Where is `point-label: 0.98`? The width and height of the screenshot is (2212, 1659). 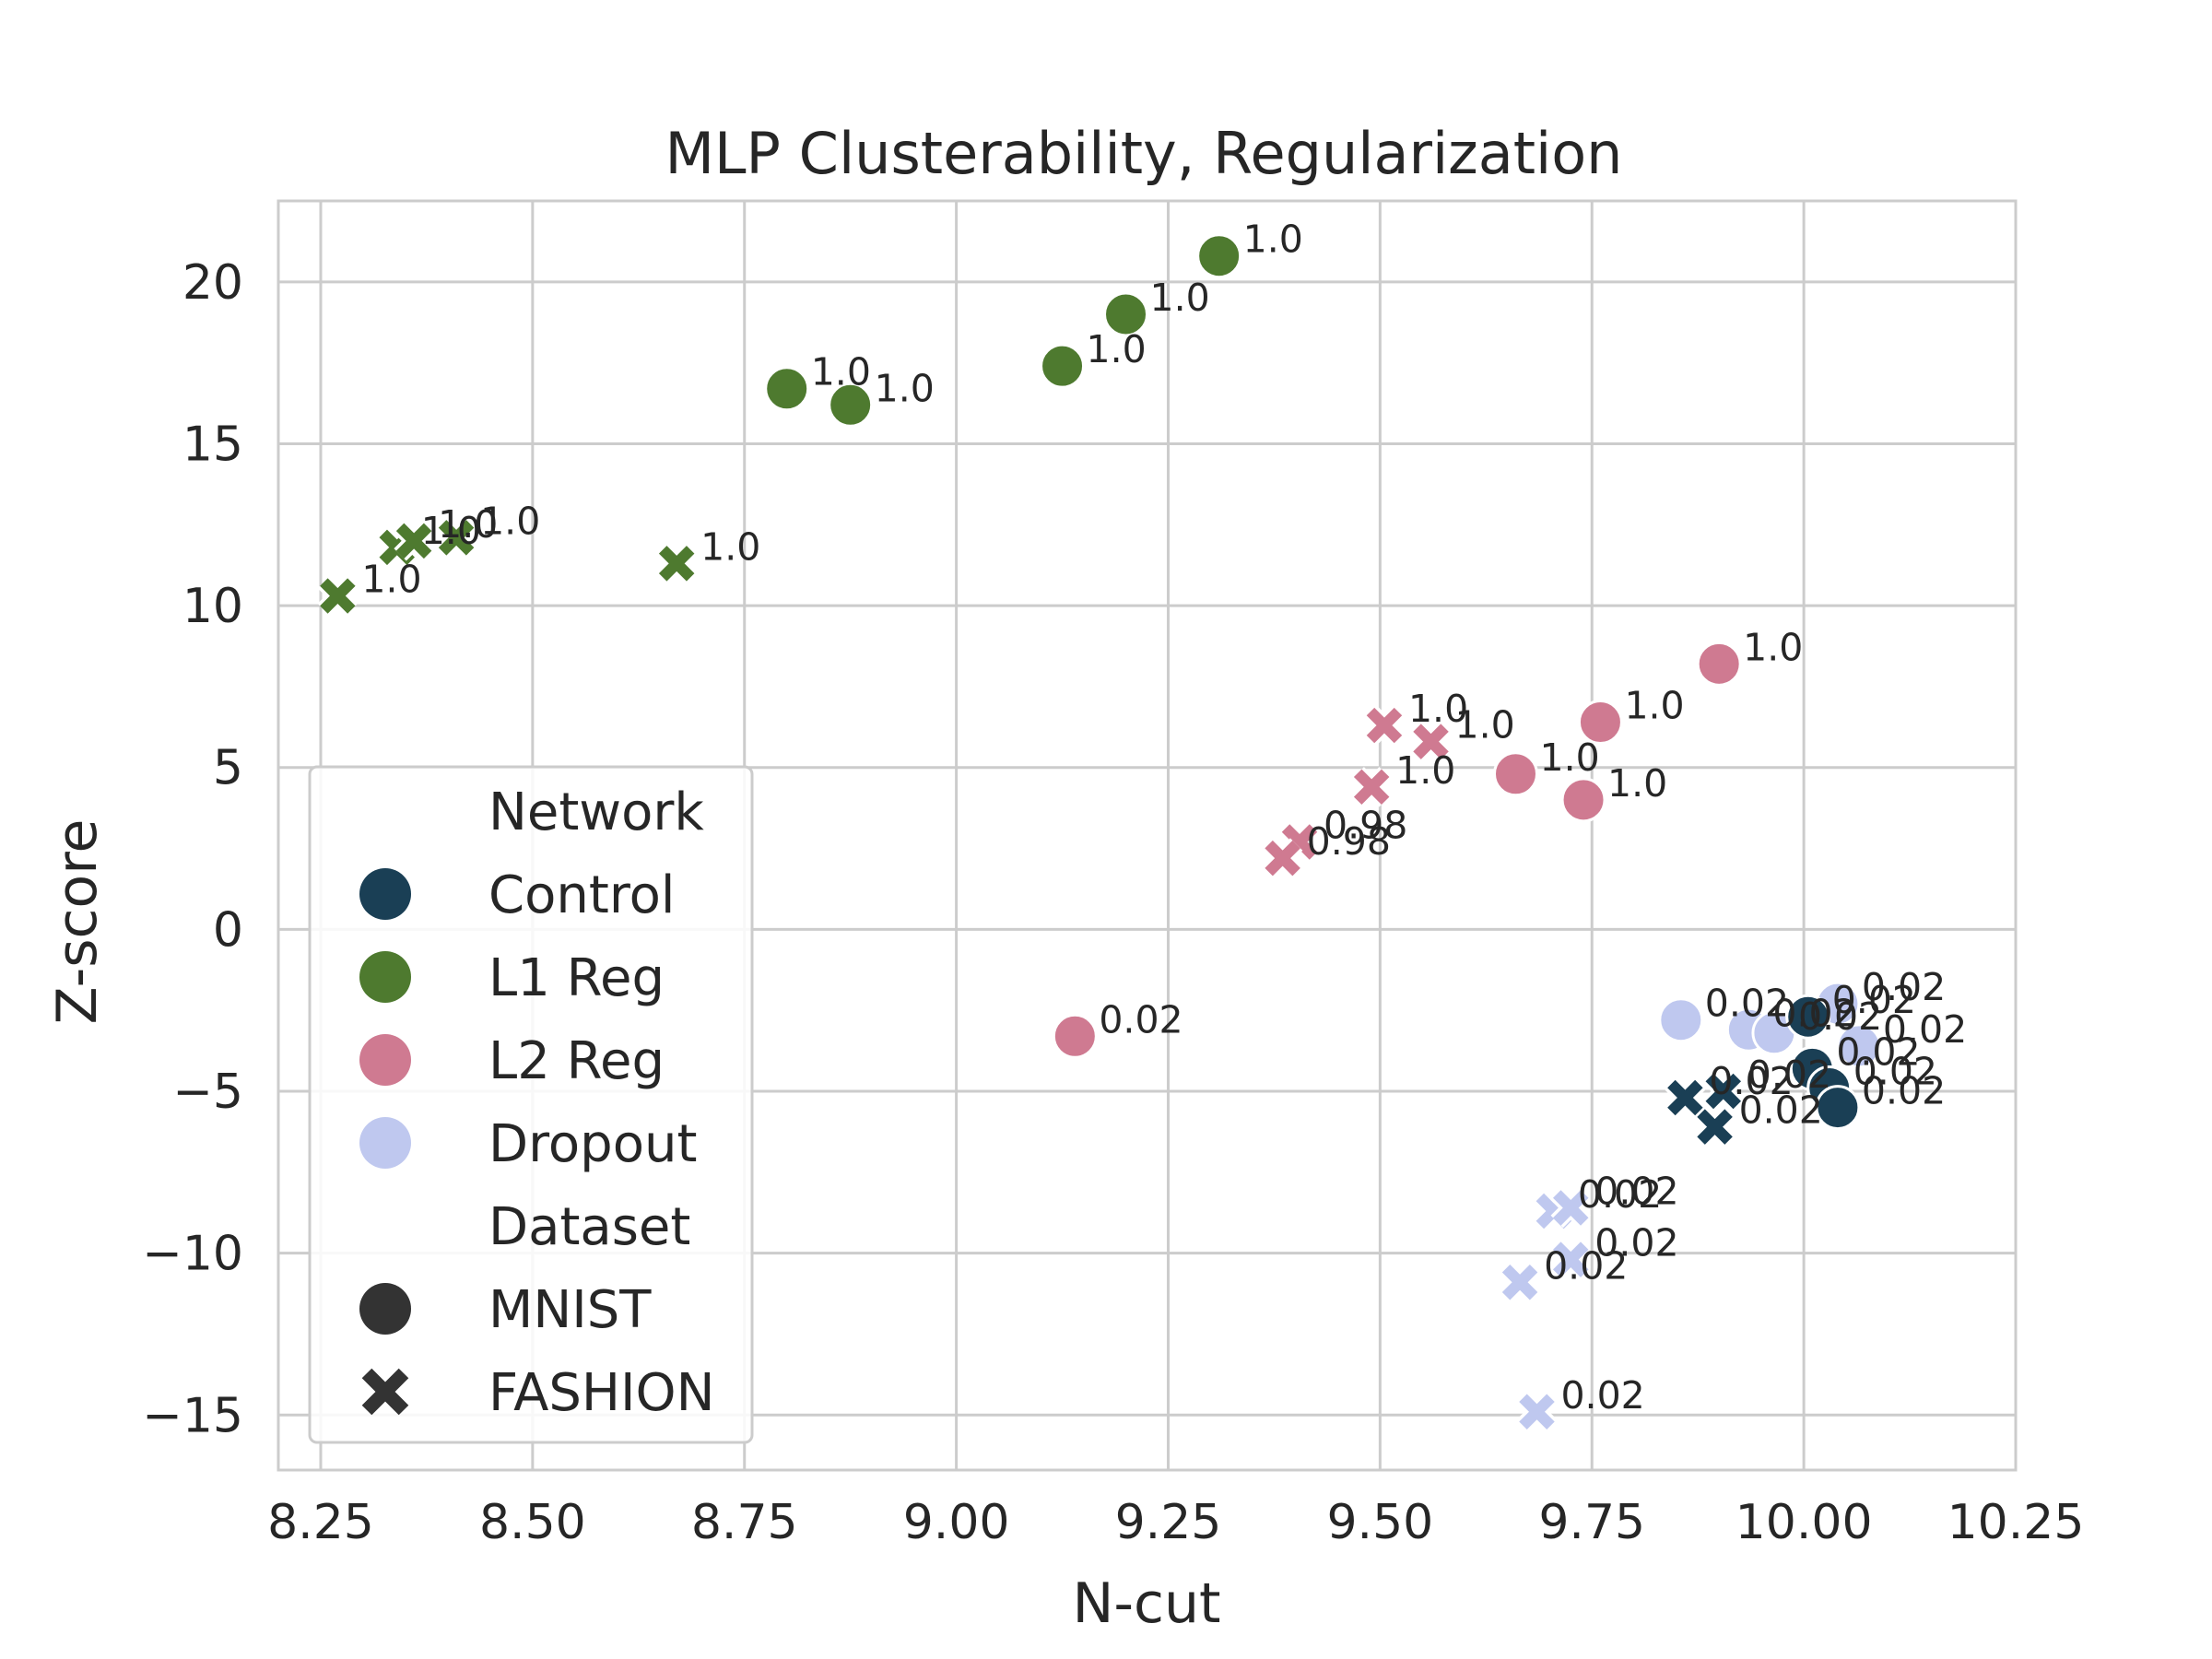
point-label: 0.98 is located at coordinates (1365, 826).